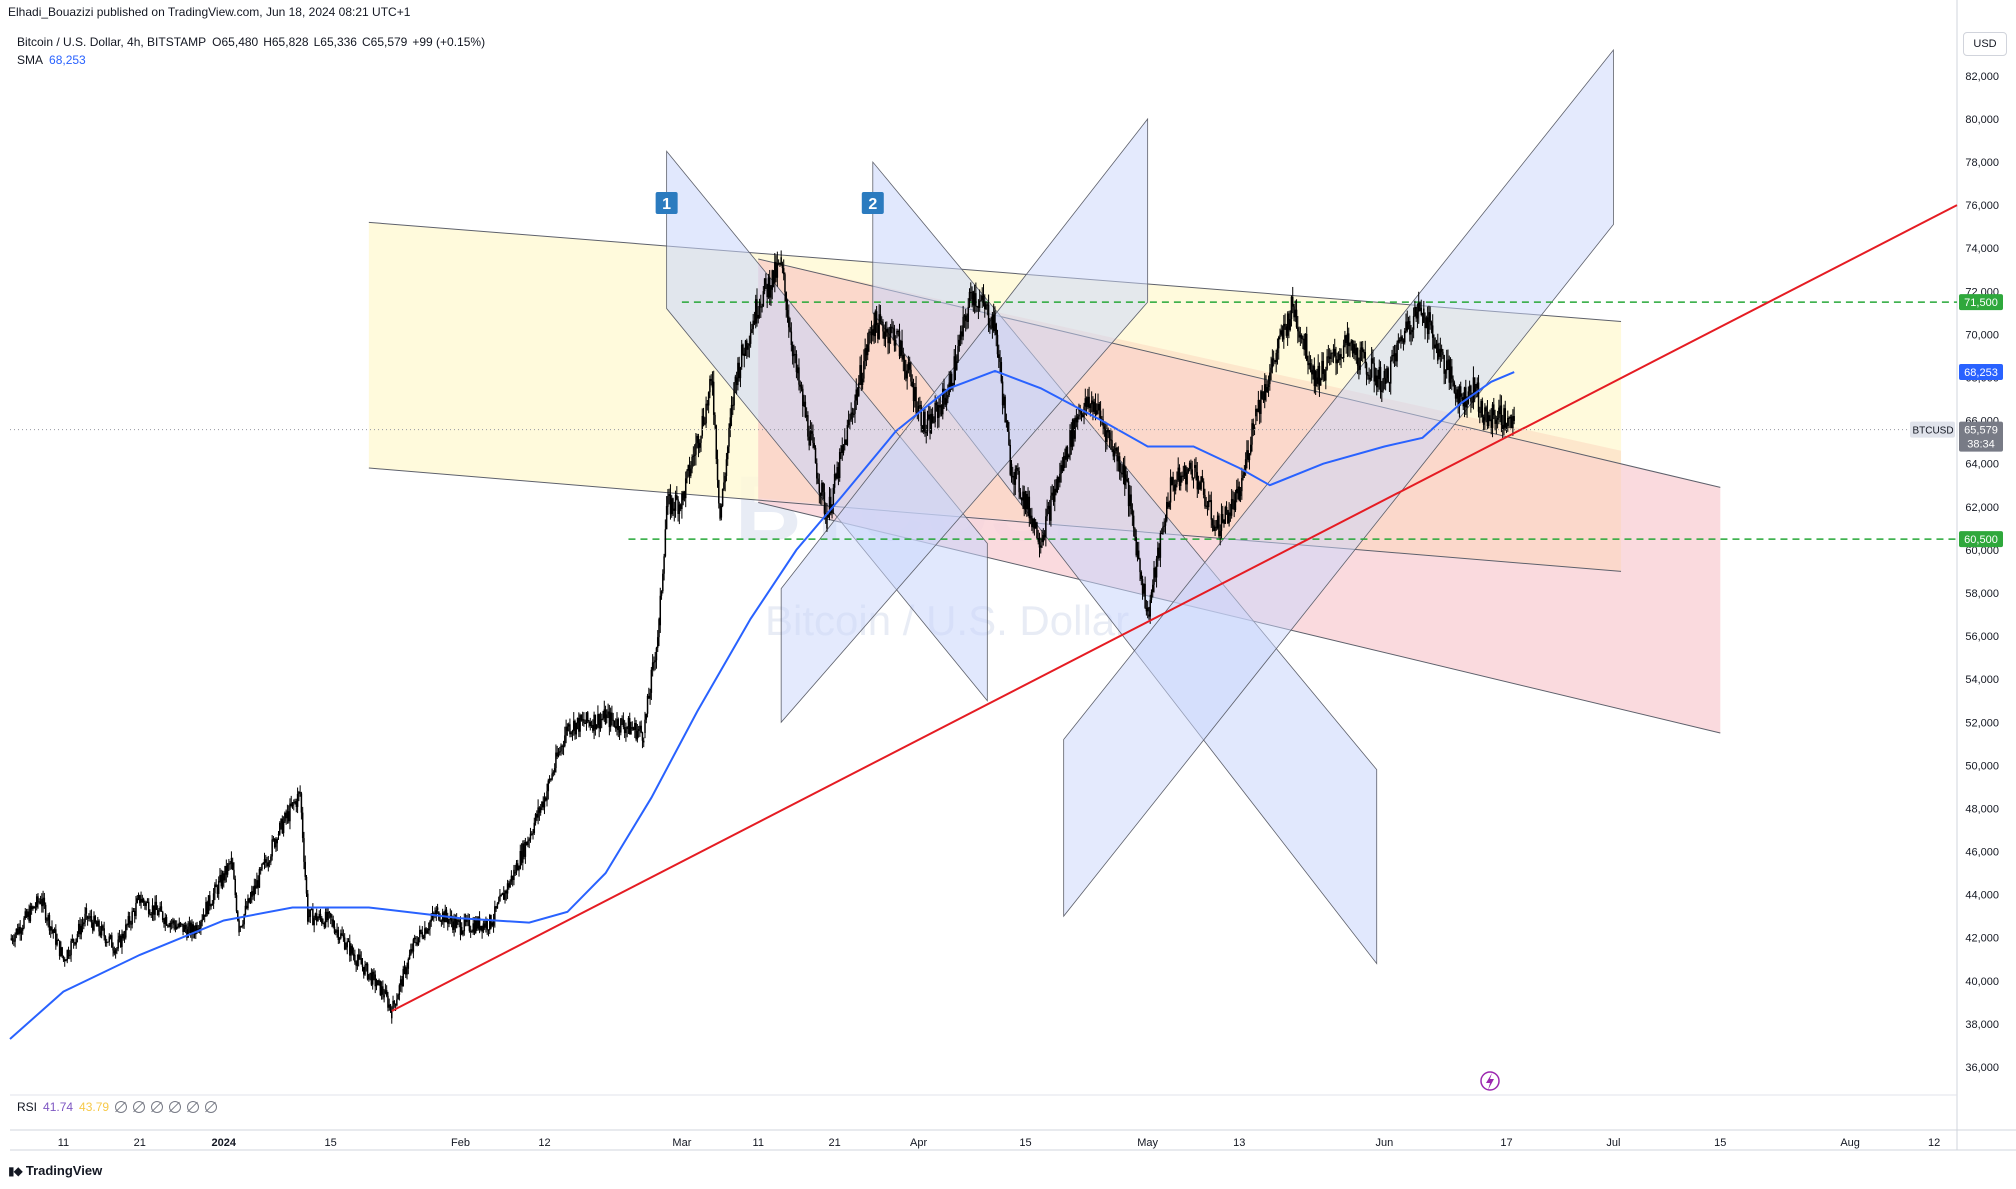 The height and width of the screenshot is (1189, 2016). Describe the element at coordinates (666, 202) in the screenshot. I see `channel-badge` at that location.